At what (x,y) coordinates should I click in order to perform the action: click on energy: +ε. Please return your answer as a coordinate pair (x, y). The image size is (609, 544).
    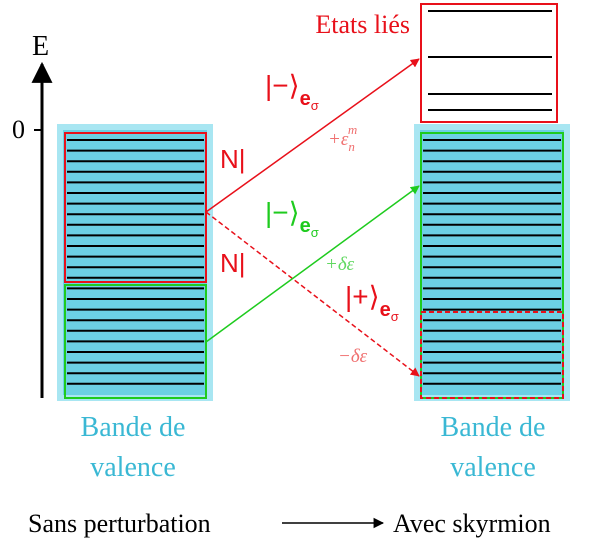
    Looking at the image, I should click on (338, 139).